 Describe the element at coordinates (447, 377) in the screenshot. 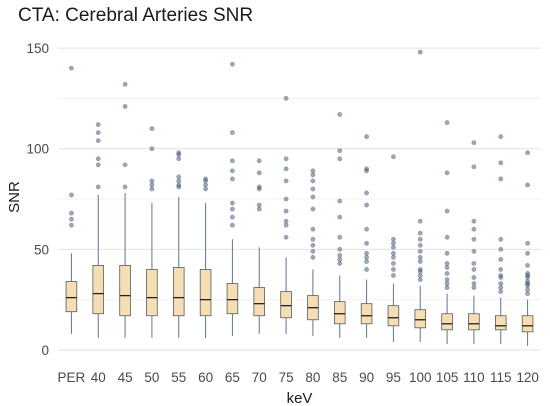

I see `x-tick-label: 105` at that location.